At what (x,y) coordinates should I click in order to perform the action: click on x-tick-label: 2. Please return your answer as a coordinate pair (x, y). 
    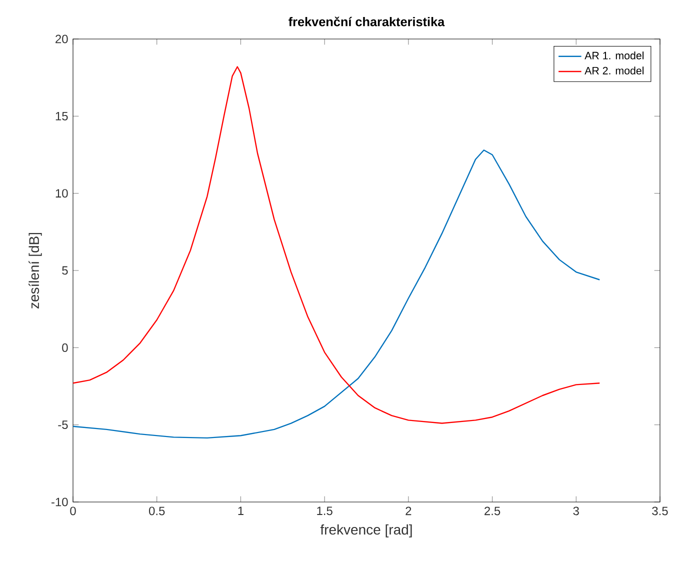
    Looking at the image, I should click on (409, 511).